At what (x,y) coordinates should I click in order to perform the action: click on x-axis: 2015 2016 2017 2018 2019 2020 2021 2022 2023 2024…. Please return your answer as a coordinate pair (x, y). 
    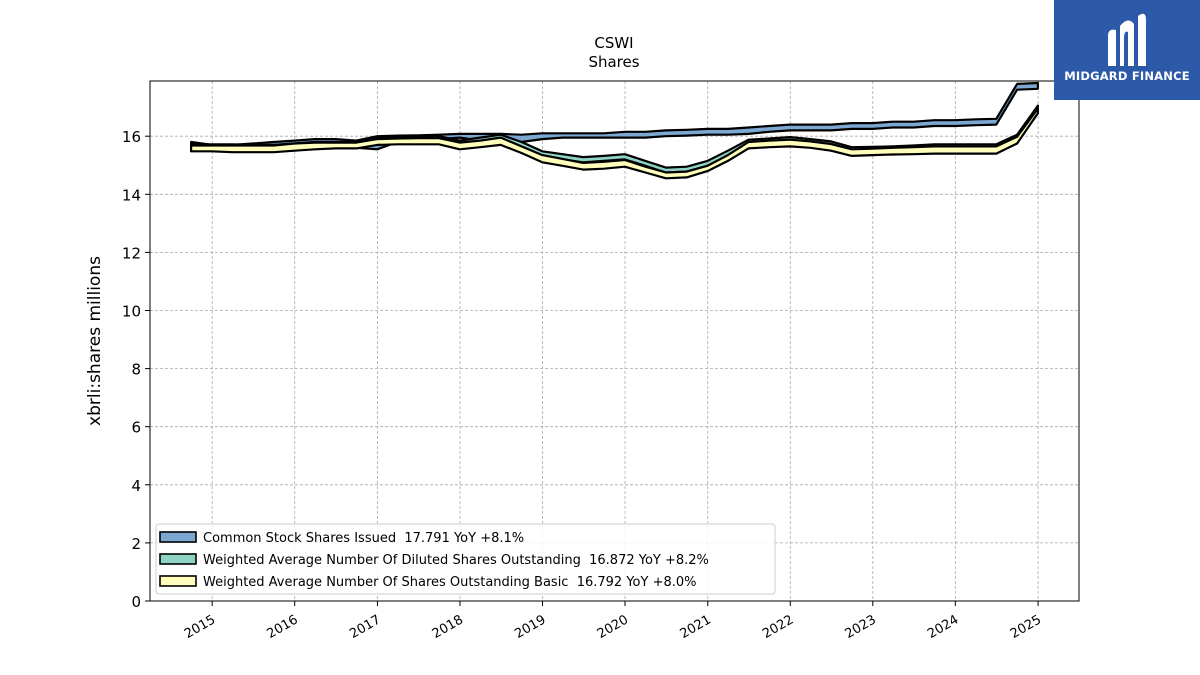
    Looking at the image, I should click on (613, 621).